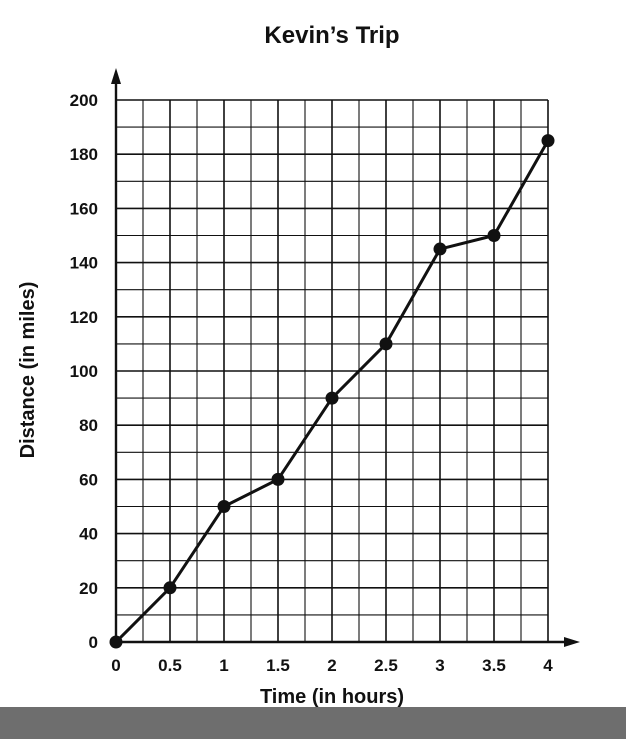 The height and width of the screenshot is (739, 626). Describe the element at coordinates (170, 665) in the screenshot. I see `x-tick-label: 0.5` at that location.